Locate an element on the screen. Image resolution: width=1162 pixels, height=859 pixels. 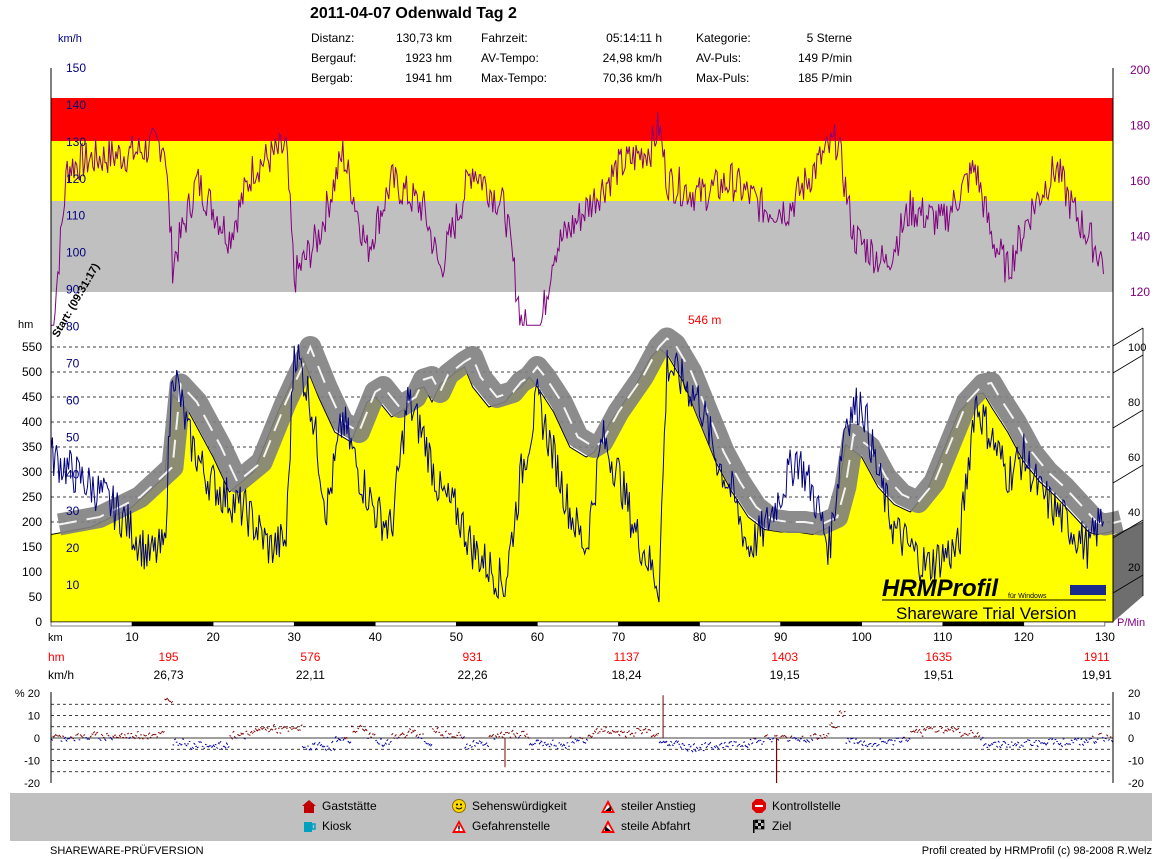
house-icon is located at coordinates (309, 806).